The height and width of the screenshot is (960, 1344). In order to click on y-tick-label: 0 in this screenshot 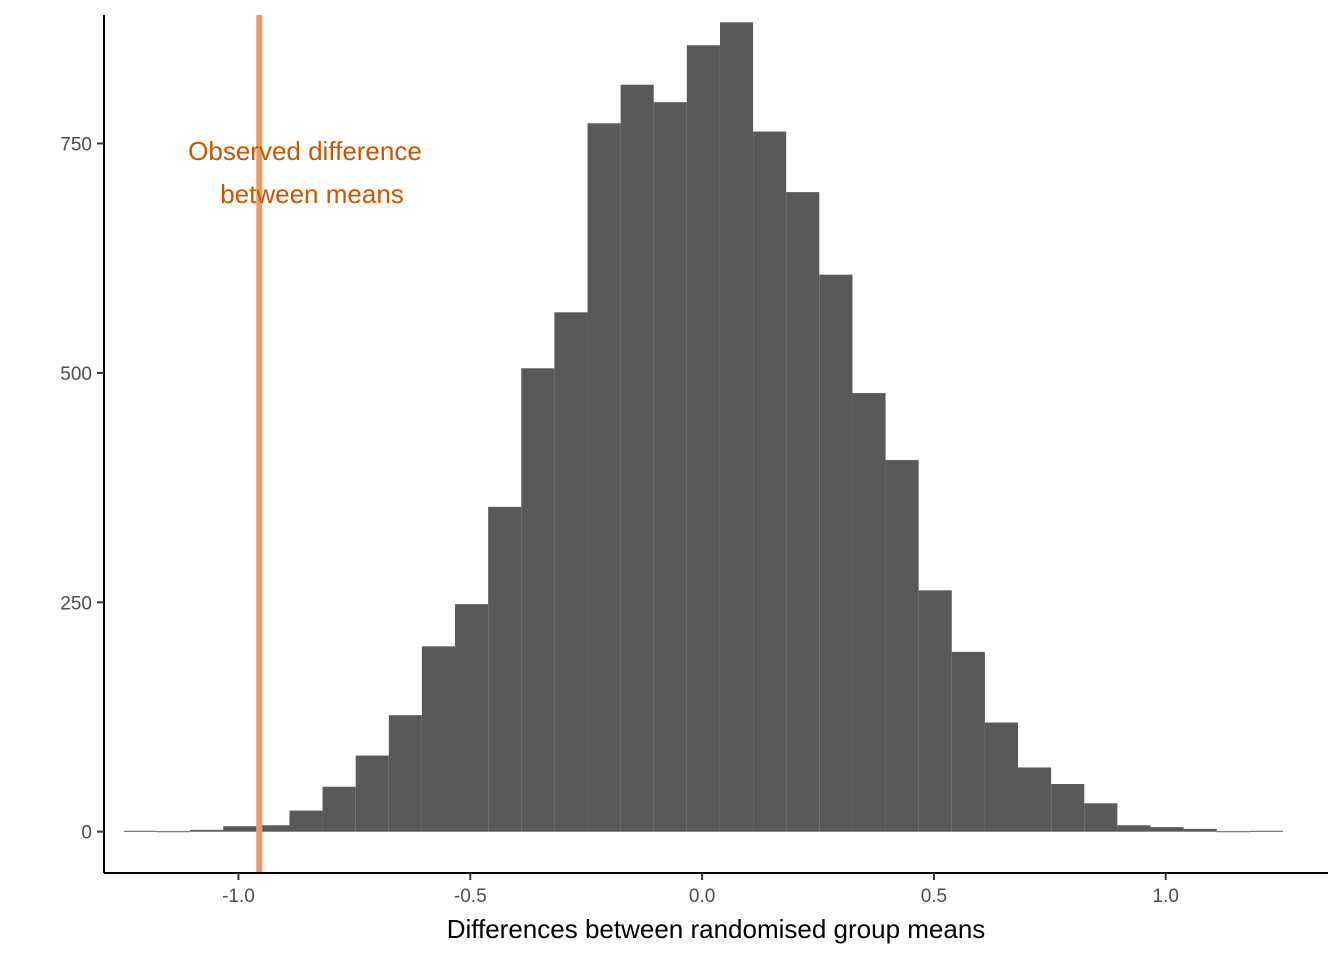, I will do `click(86, 833)`.